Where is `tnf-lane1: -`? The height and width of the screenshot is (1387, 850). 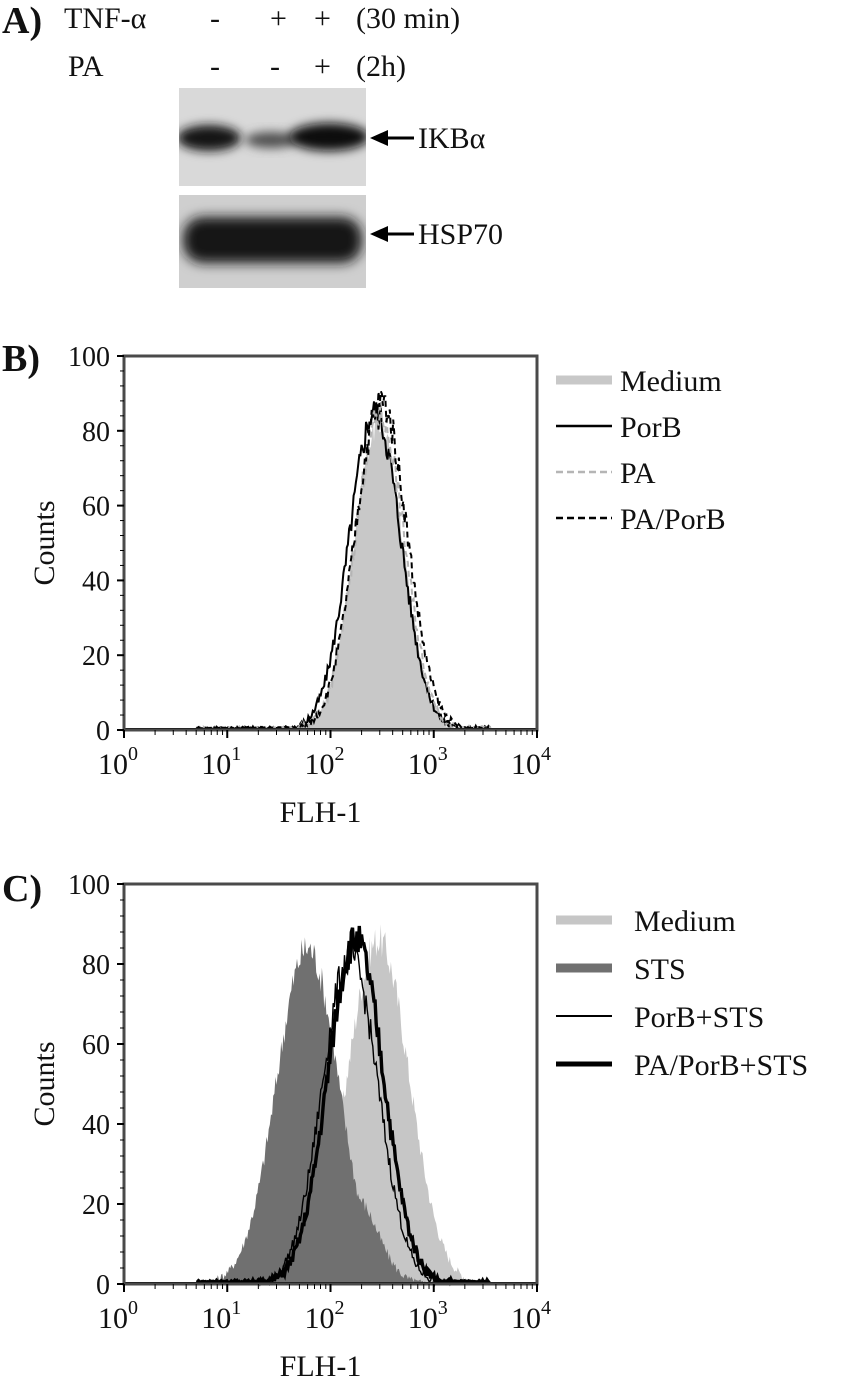 tnf-lane1: - is located at coordinates (215, 18).